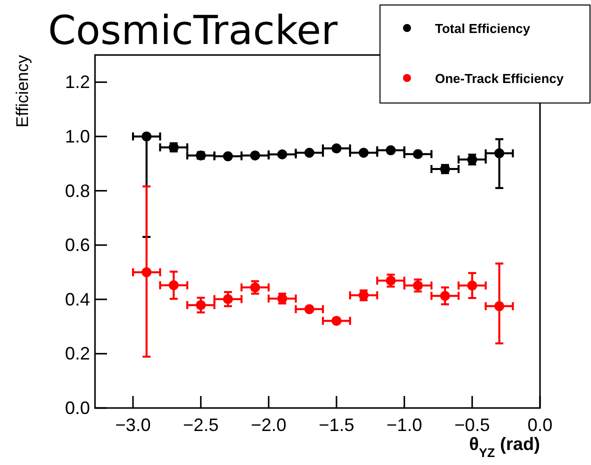 This screenshot has height=465, width=591. What do you see at coordinates (201, 425) in the screenshot?
I see `x-tick-label: −2.5` at bounding box center [201, 425].